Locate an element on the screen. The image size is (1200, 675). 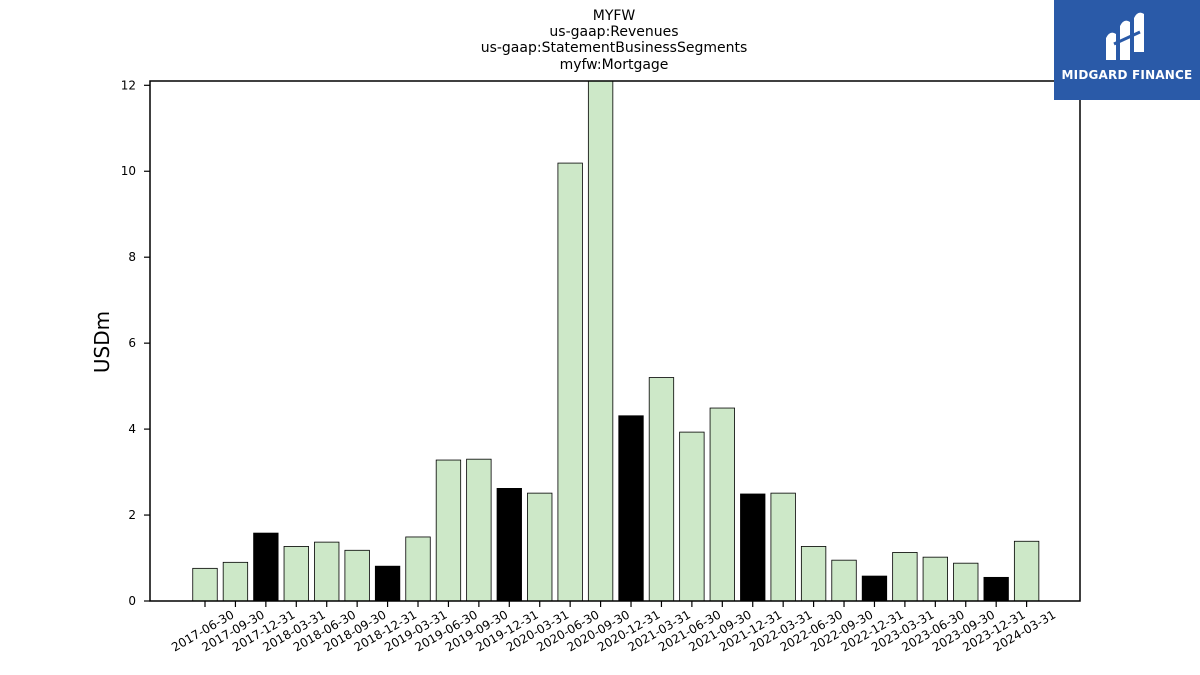
y-tick-label: 2 is located at coordinates (132, 515).